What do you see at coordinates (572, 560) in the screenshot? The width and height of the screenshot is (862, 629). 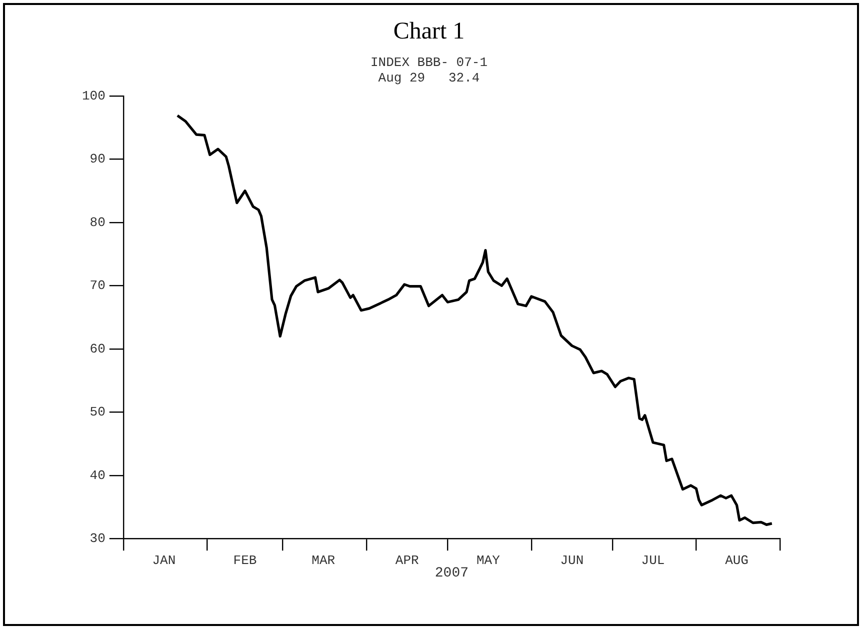 I see `x-tick-label: JUN` at bounding box center [572, 560].